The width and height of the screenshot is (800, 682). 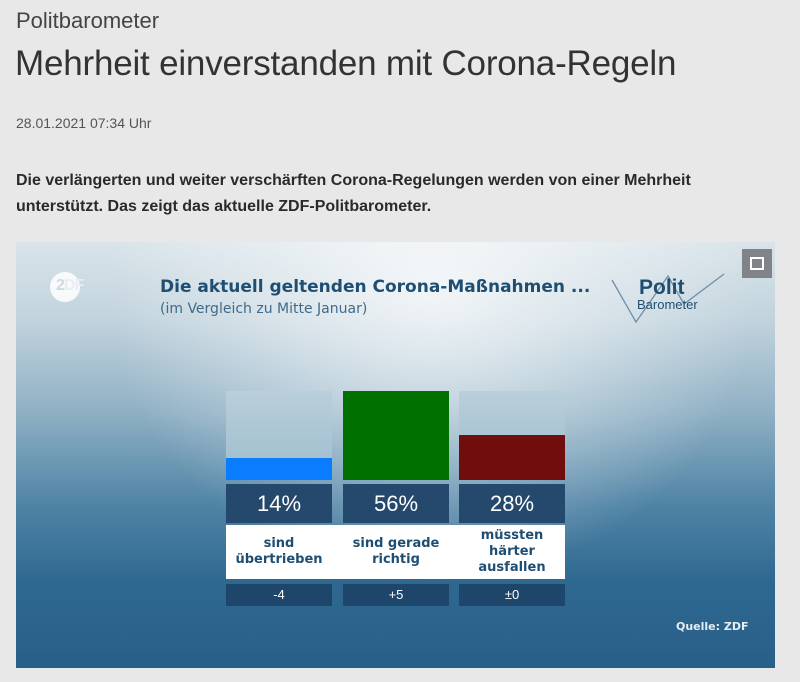 I want to click on value-label-3: 28%, so click(x=512, y=503).